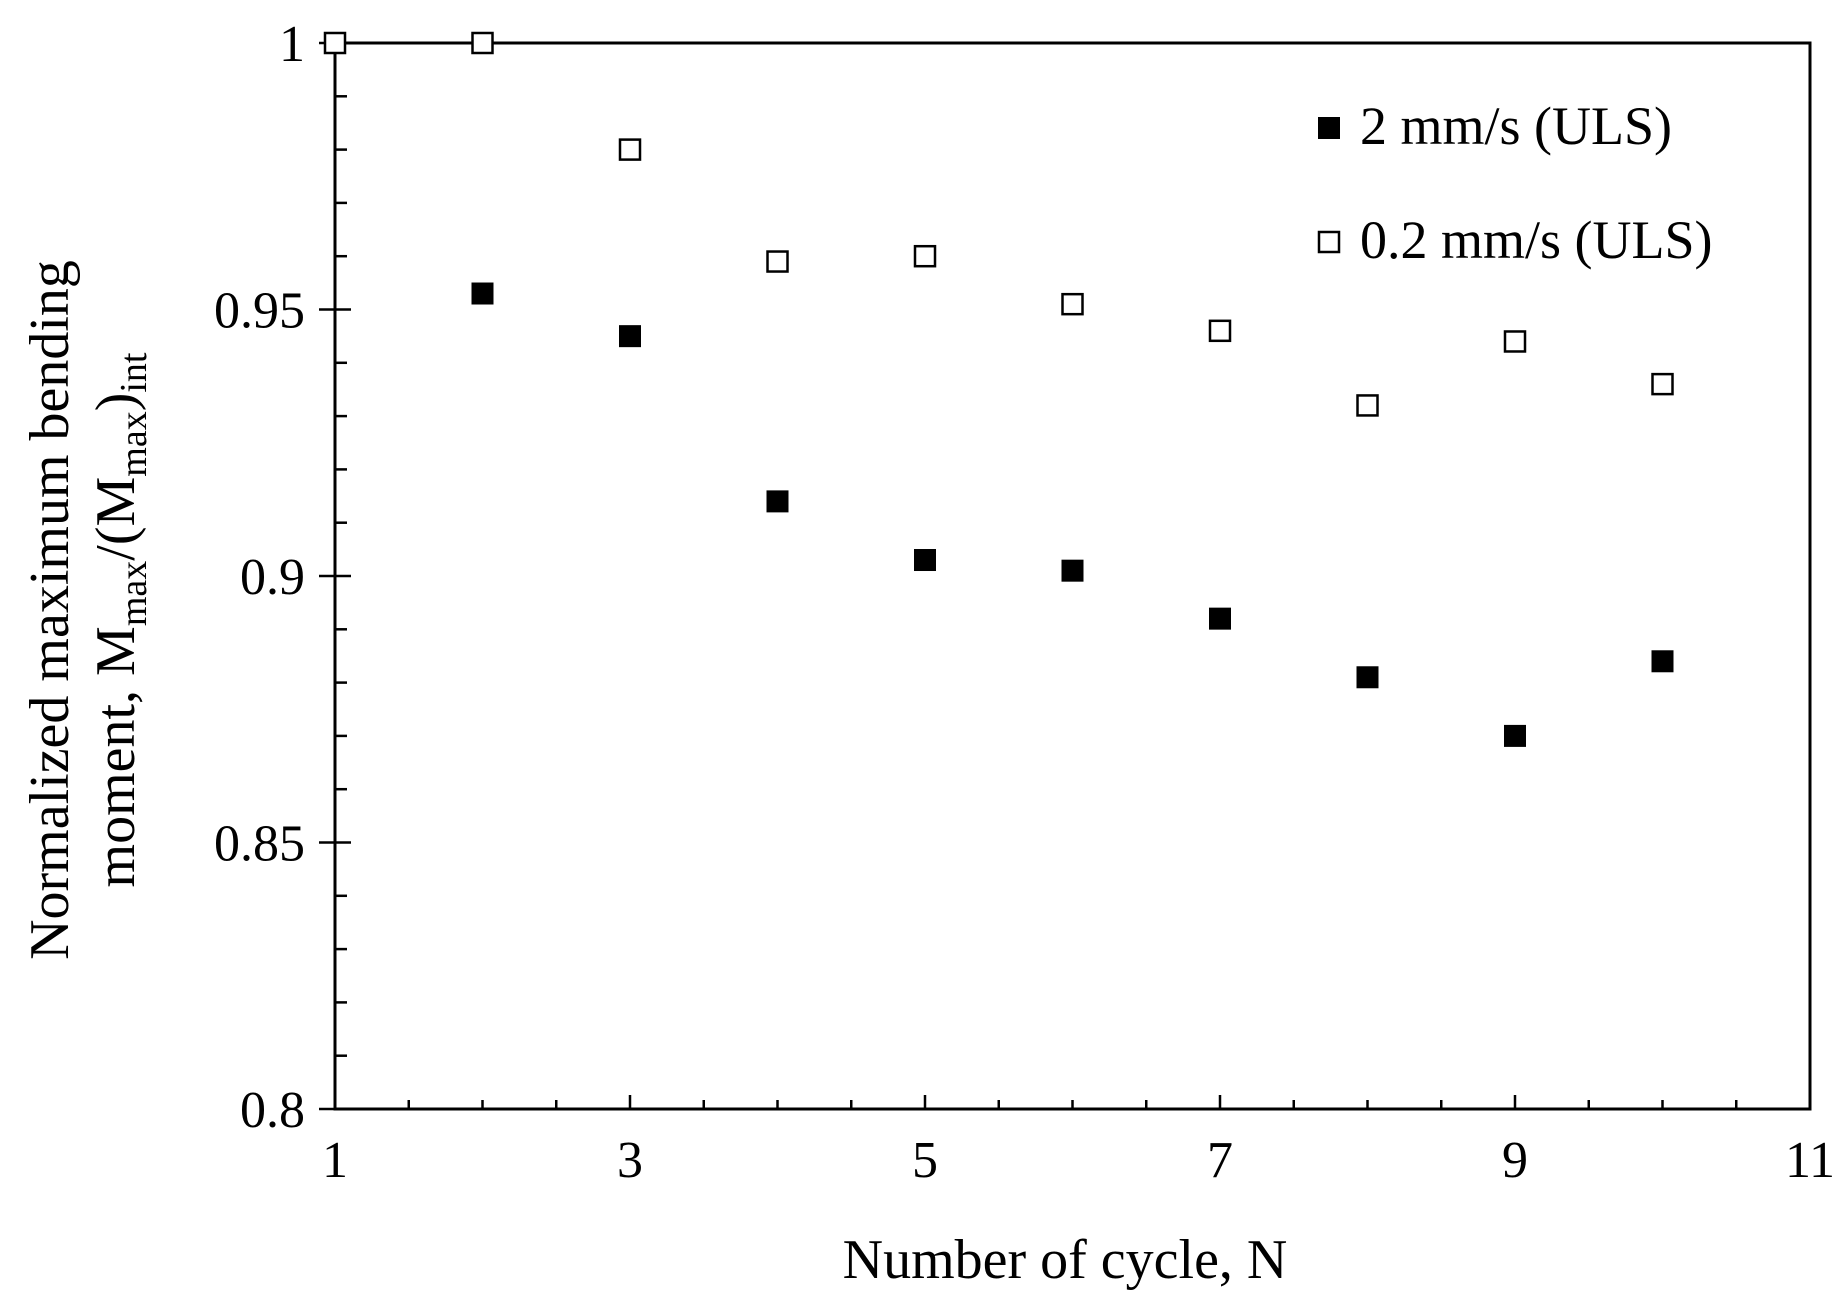 The height and width of the screenshot is (1316, 1845). What do you see at coordinates (1810, 1160) in the screenshot?
I see `x-tick-label: 11` at bounding box center [1810, 1160].